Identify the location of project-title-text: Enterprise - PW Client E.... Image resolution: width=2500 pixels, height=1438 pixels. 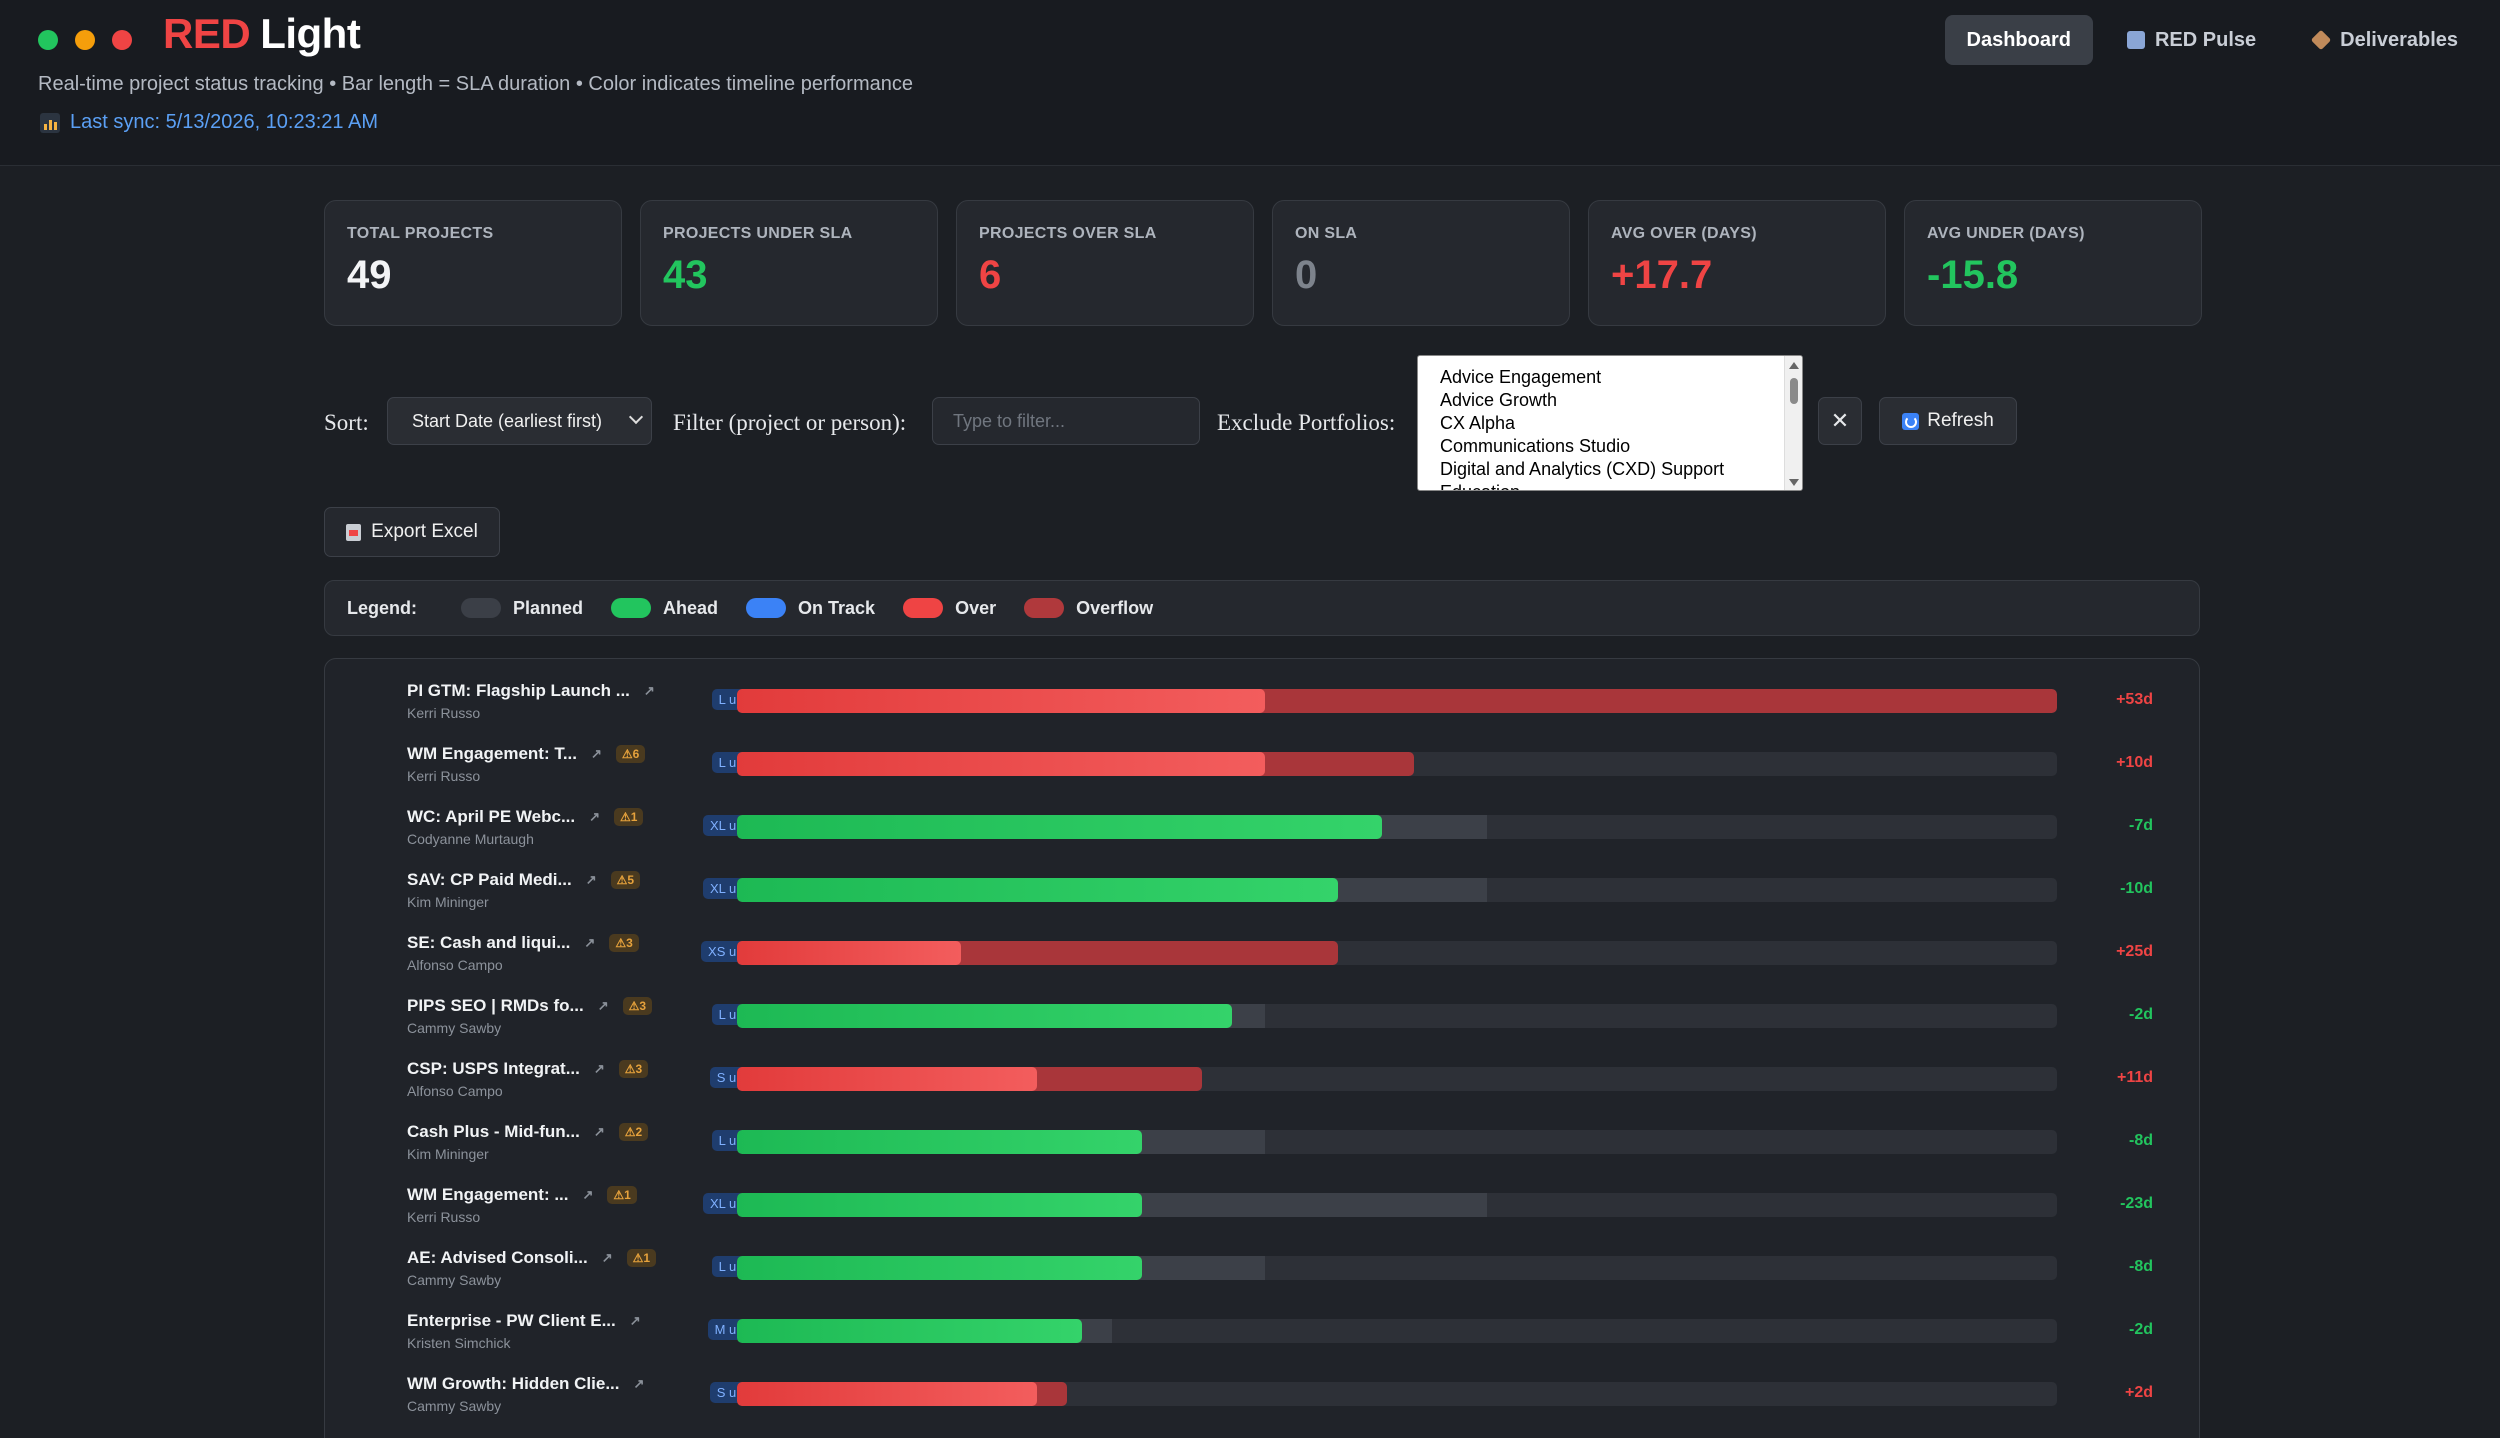
(511, 1320).